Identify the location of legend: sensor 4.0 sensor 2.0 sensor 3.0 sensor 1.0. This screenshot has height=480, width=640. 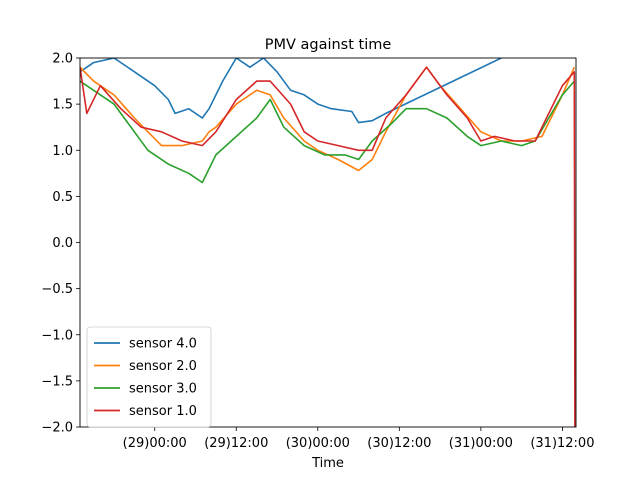
(149, 377).